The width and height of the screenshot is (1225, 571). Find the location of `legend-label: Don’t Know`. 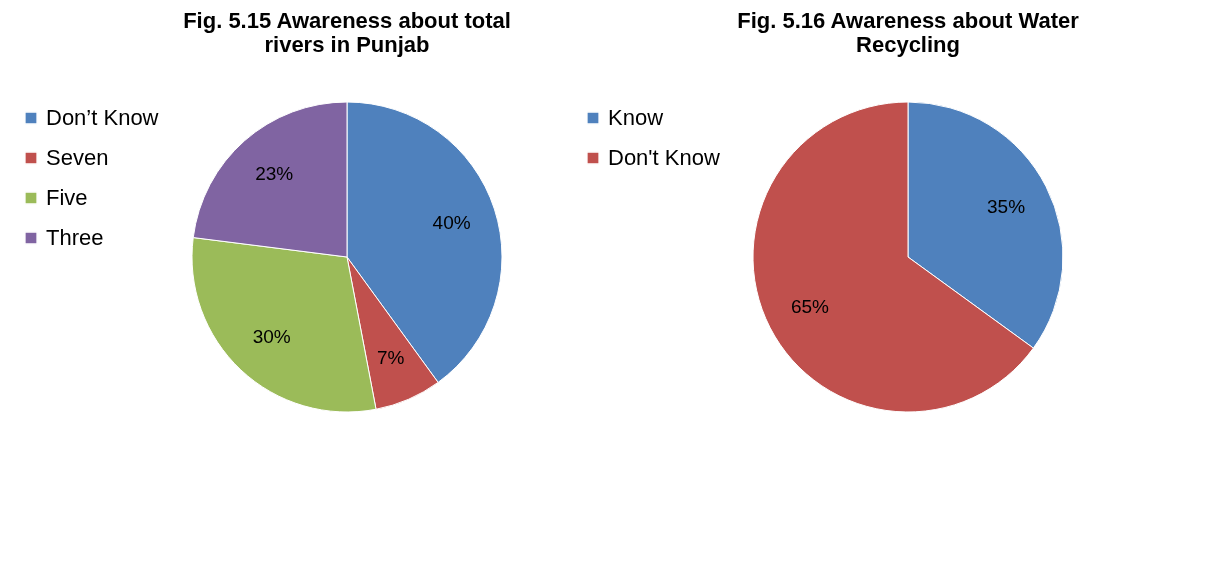

legend-label: Don’t Know is located at coordinates (102, 117).